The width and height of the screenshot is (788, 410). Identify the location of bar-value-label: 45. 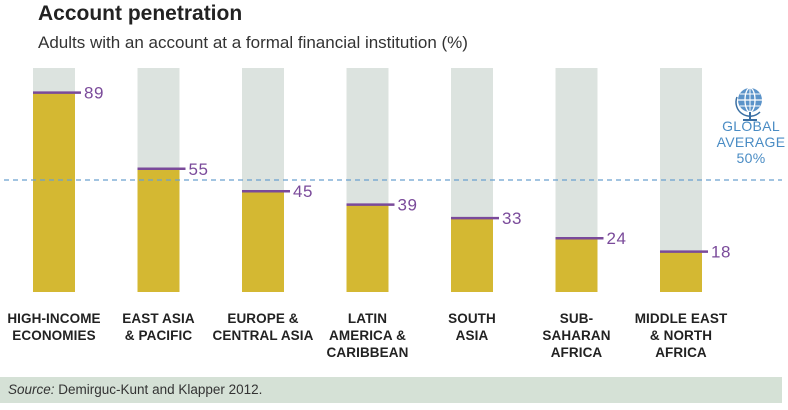
(303, 191).